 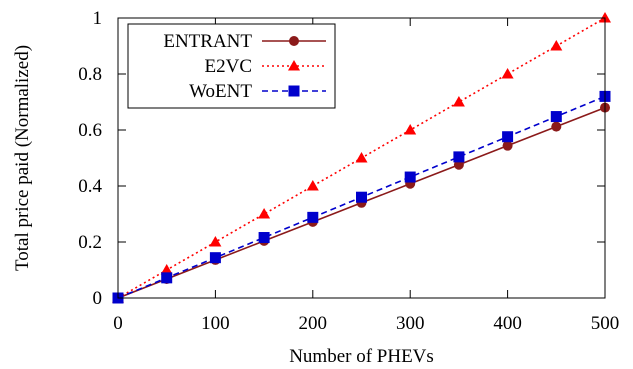 What do you see at coordinates (605, 323) in the screenshot?
I see `x-tick-label: 500` at bounding box center [605, 323].